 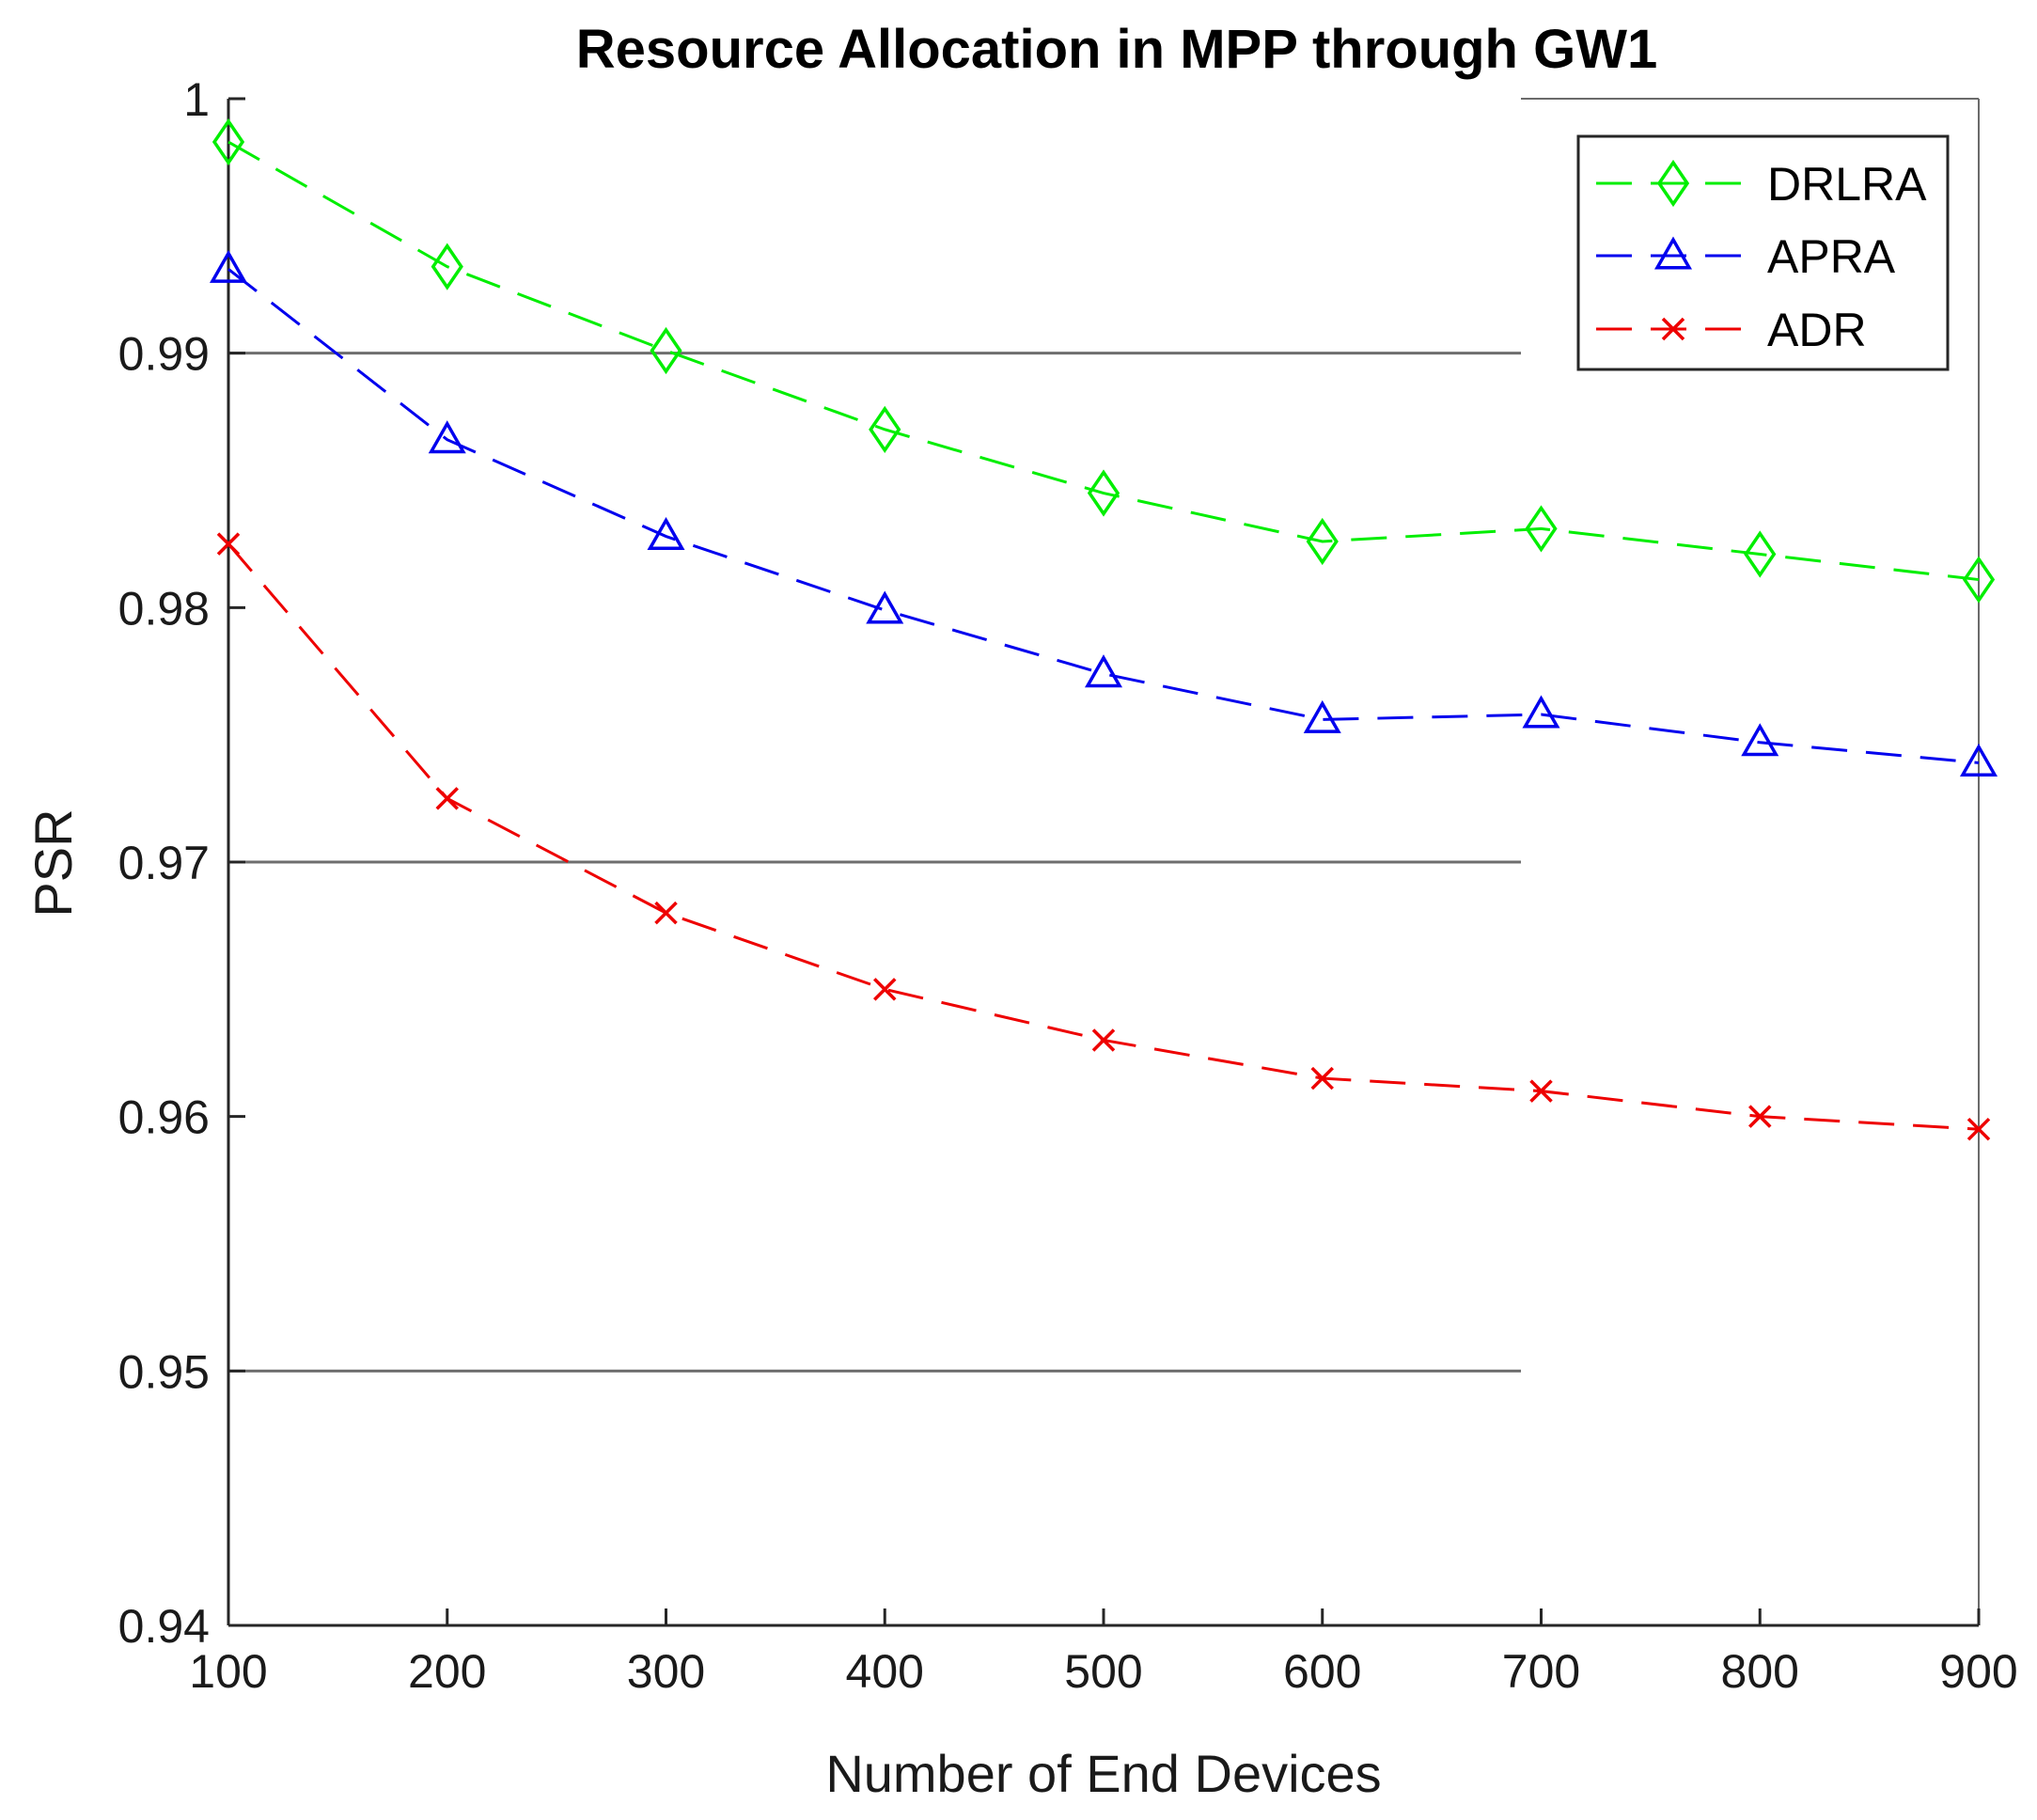 What do you see at coordinates (196, 99) in the screenshot?
I see `y-tick-label: 1` at bounding box center [196, 99].